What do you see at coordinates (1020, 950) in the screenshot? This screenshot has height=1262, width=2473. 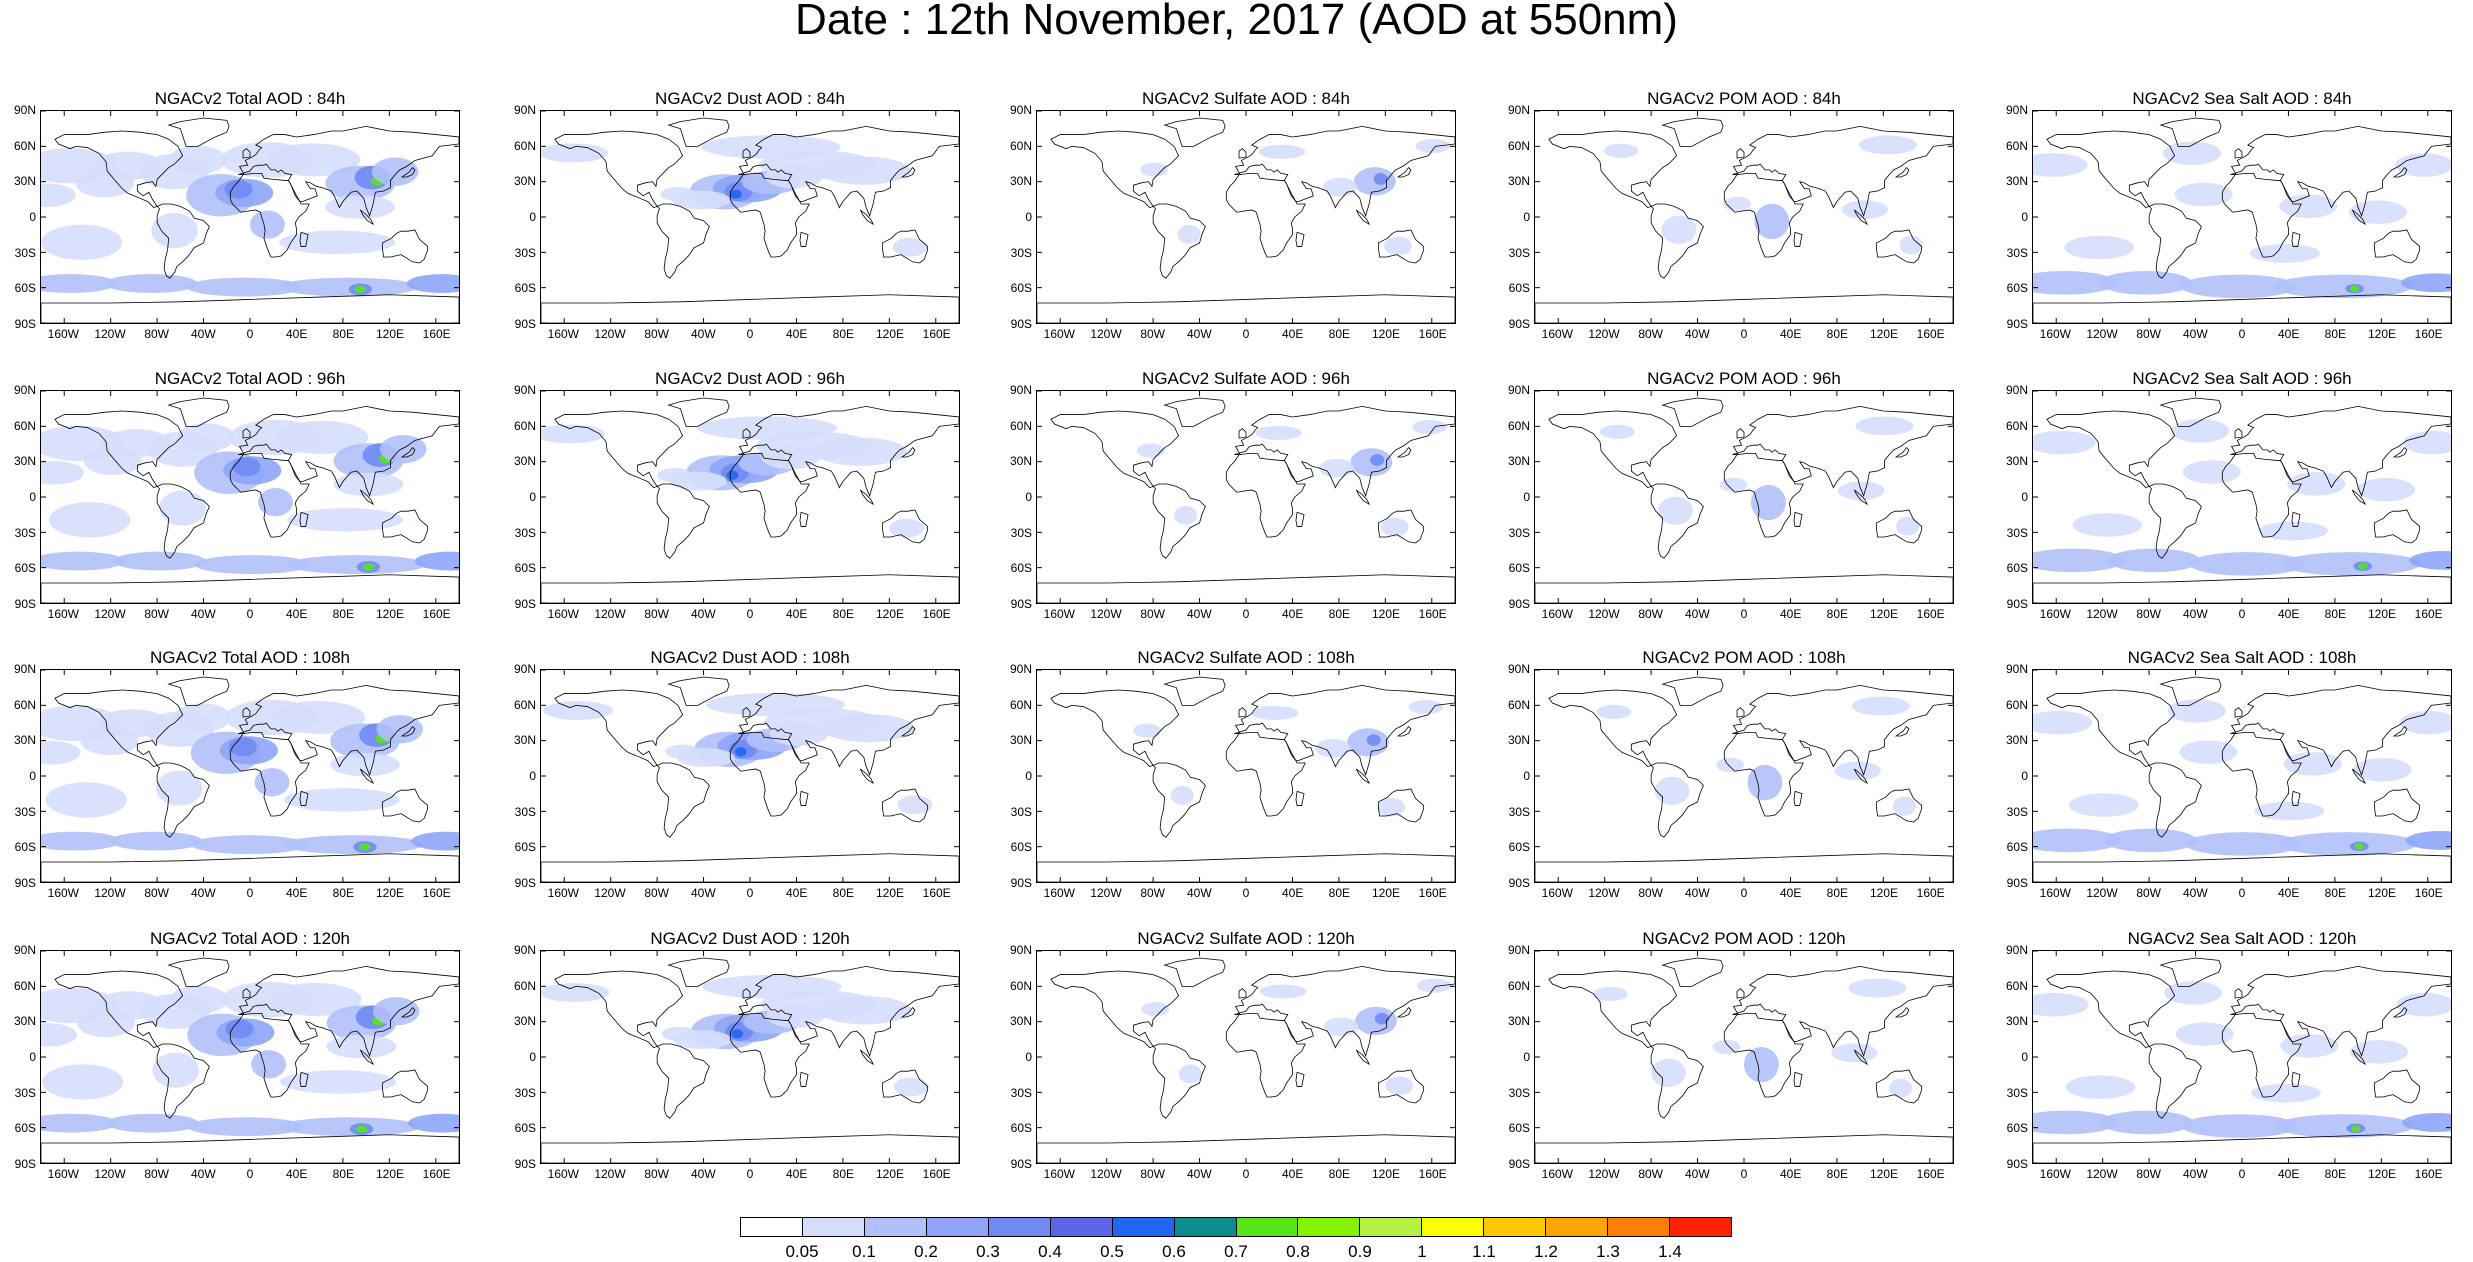 I see `lat-tick-label: 90N` at bounding box center [1020, 950].